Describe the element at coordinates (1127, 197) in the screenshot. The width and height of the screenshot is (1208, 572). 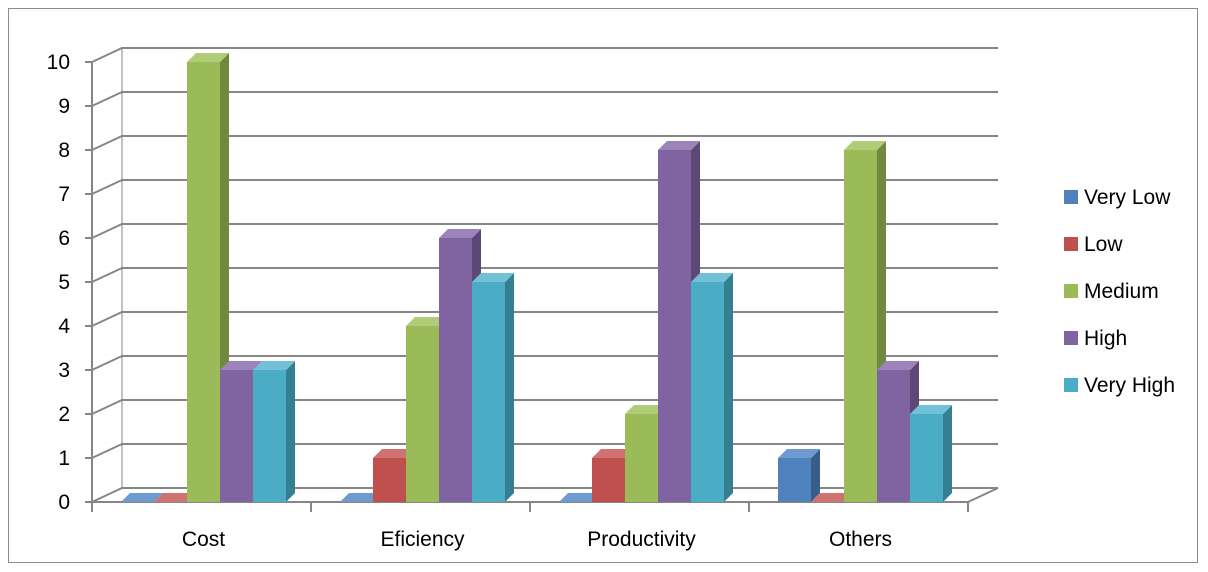
I see `legend-label: Very Low` at that location.